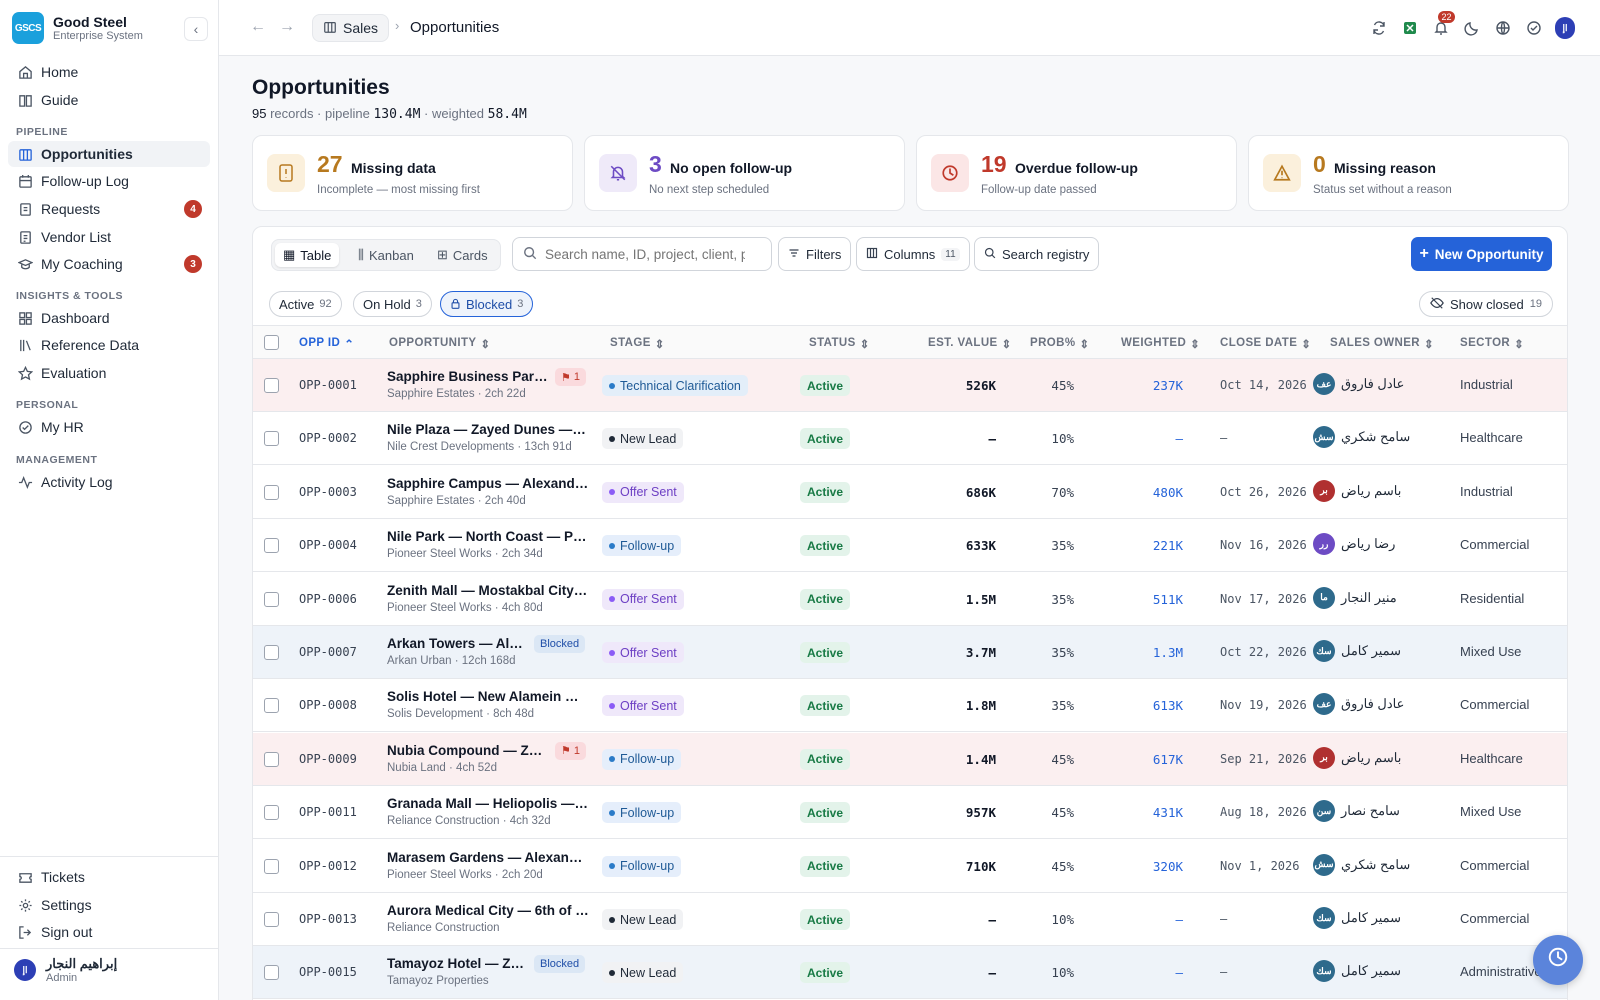 The height and width of the screenshot is (1000, 1600). Describe the element at coordinates (328, 705) in the screenshot. I see `opp-id: OPP-0008` at that location.